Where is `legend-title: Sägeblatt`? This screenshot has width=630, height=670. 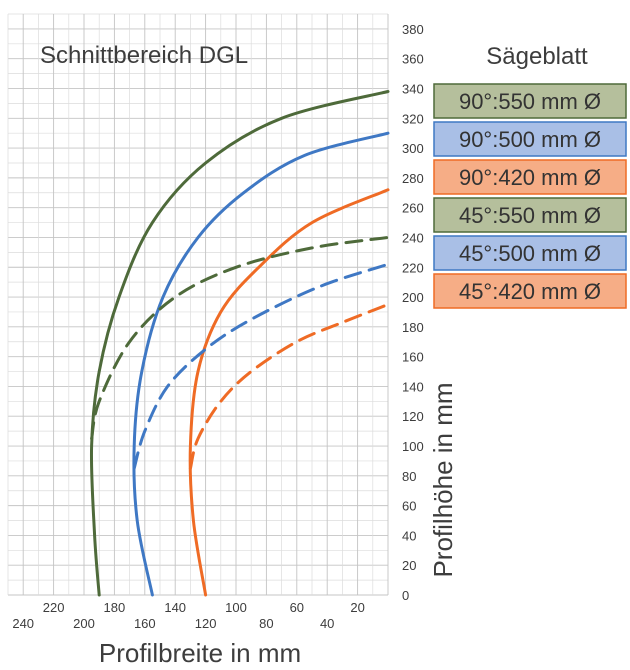 legend-title: Sägeblatt is located at coordinates (537, 56).